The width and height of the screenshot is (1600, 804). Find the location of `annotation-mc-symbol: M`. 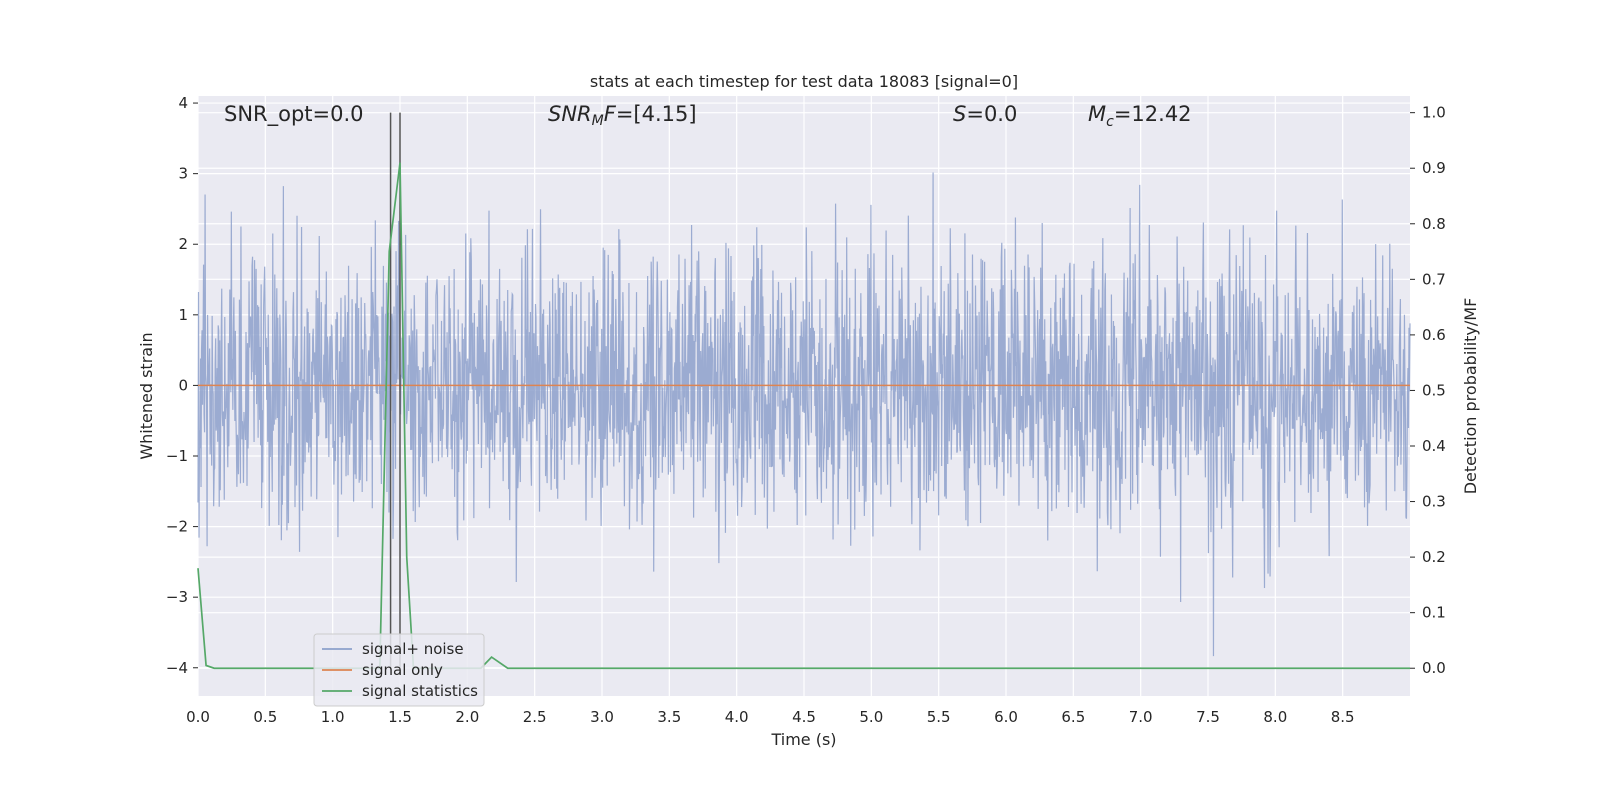

annotation-mc-symbol: M is located at coordinates (1097, 114).